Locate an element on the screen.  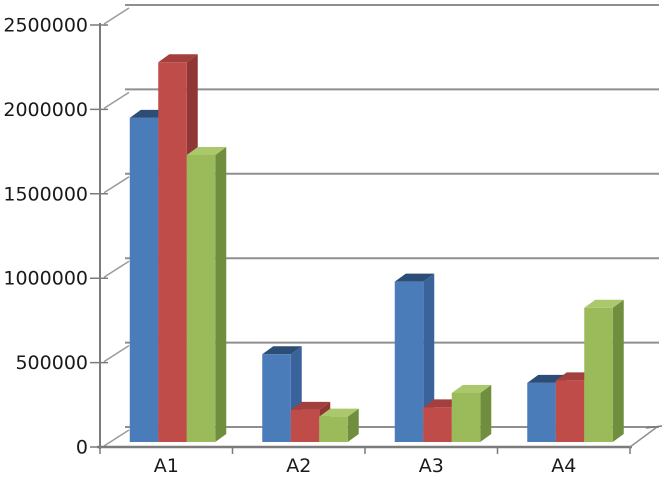
x-axis-category-label: A4 is located at coordinates (563, 466).